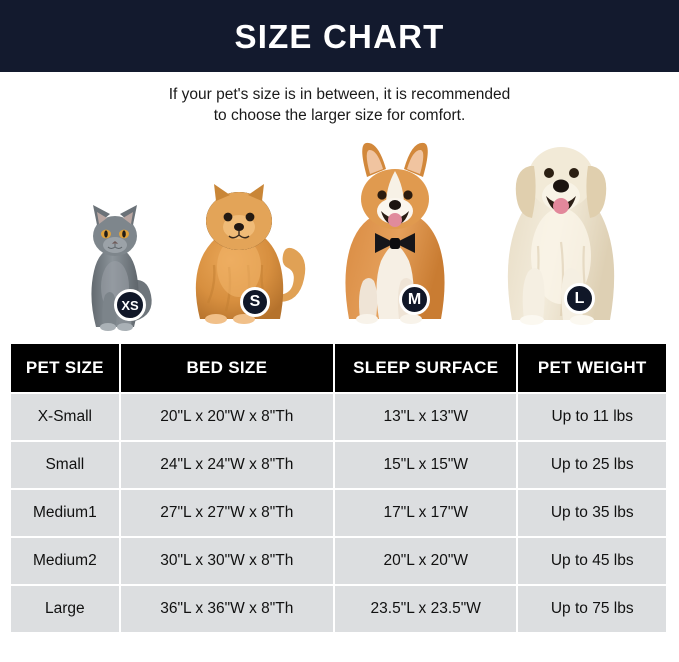 The image size is (679, 662). I want to click on cell-sleep-surface: 15"L x 15"W, so click(426, 465).